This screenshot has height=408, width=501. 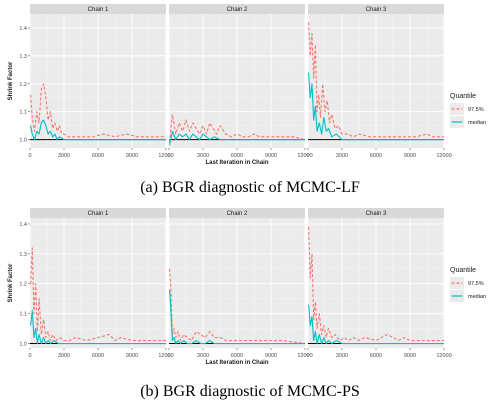 I want to click on figure-caption: (a) BGR diagnostic of MCMC-LF, so click(x=250, y=187).